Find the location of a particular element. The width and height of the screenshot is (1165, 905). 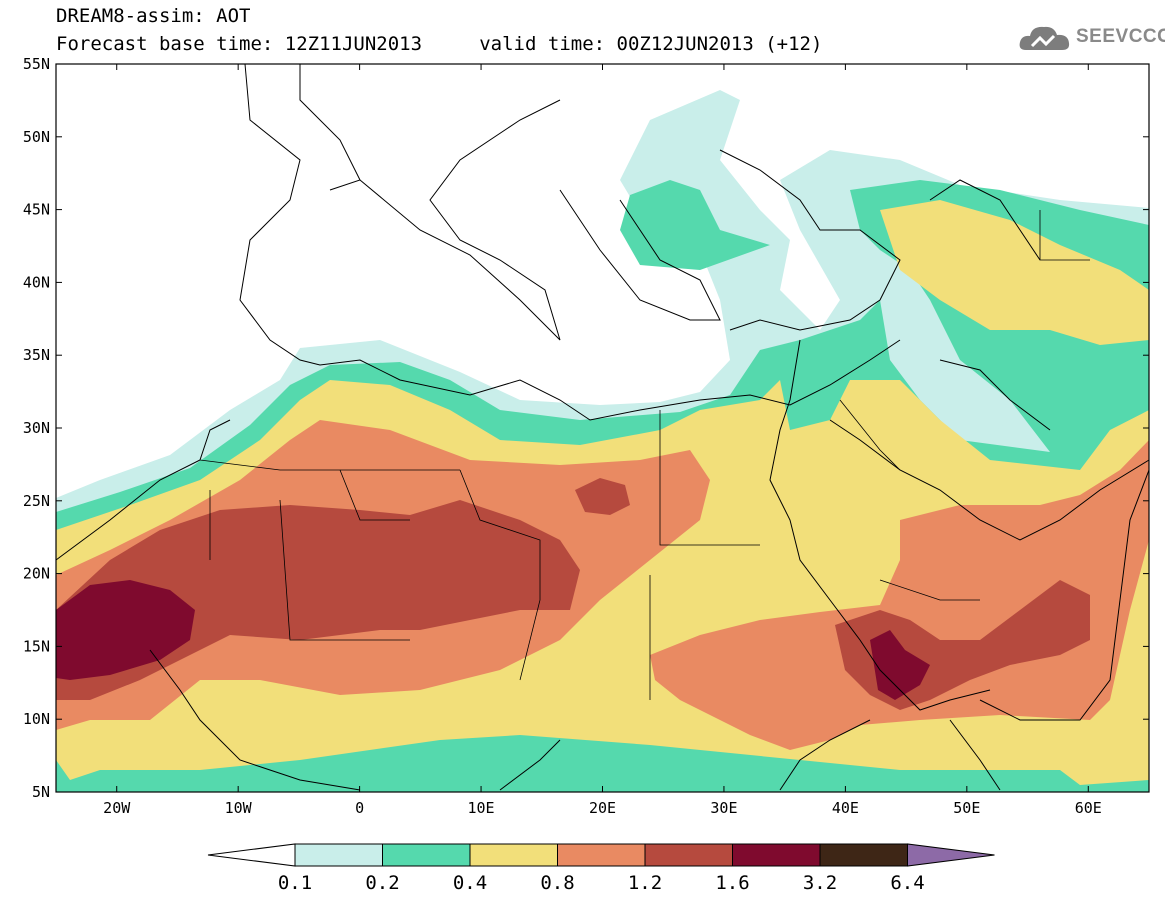

lat-label: 50N is located at coordinates (36, 137).